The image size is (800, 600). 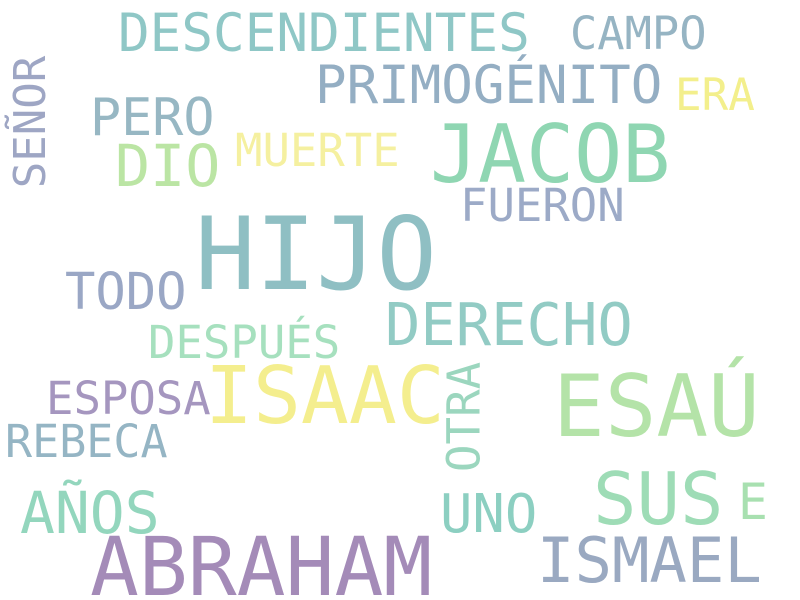 I want to click on word-muerte: MUERTE, so click(x=317, y=150).